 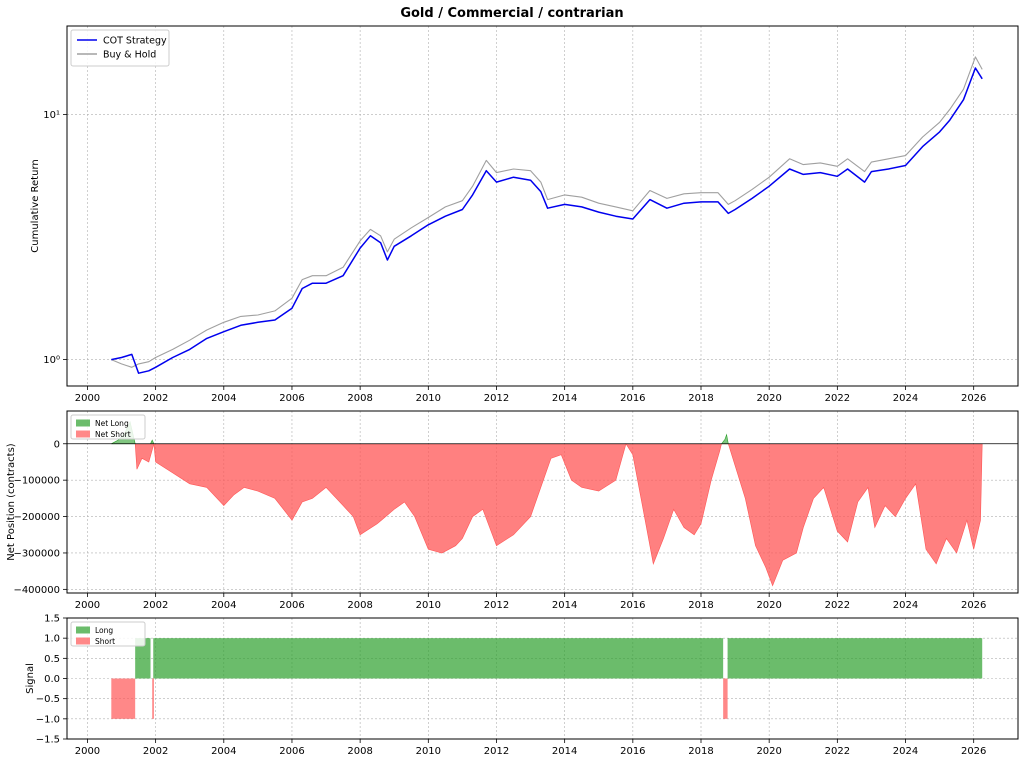 What do you see at coordinates (35, 205) in the screenshot?
I see `y-axis-label: Cumulative Return` at bounding box center [35, 205].